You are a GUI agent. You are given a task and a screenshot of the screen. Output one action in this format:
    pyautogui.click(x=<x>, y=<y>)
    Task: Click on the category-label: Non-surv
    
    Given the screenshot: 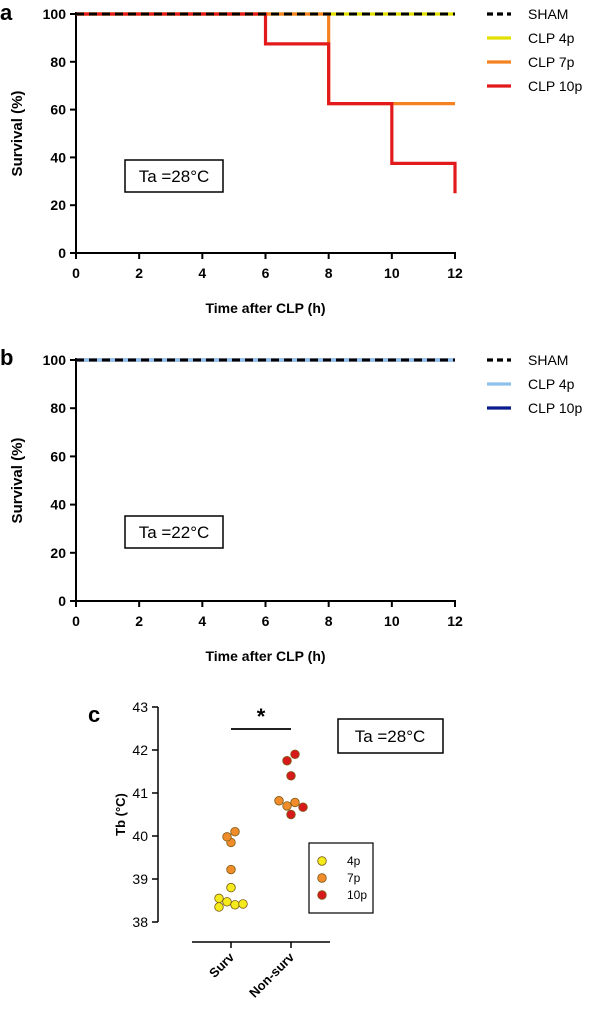 What is the action you would take?
    pyautogui.click(x=271, y=974)
    